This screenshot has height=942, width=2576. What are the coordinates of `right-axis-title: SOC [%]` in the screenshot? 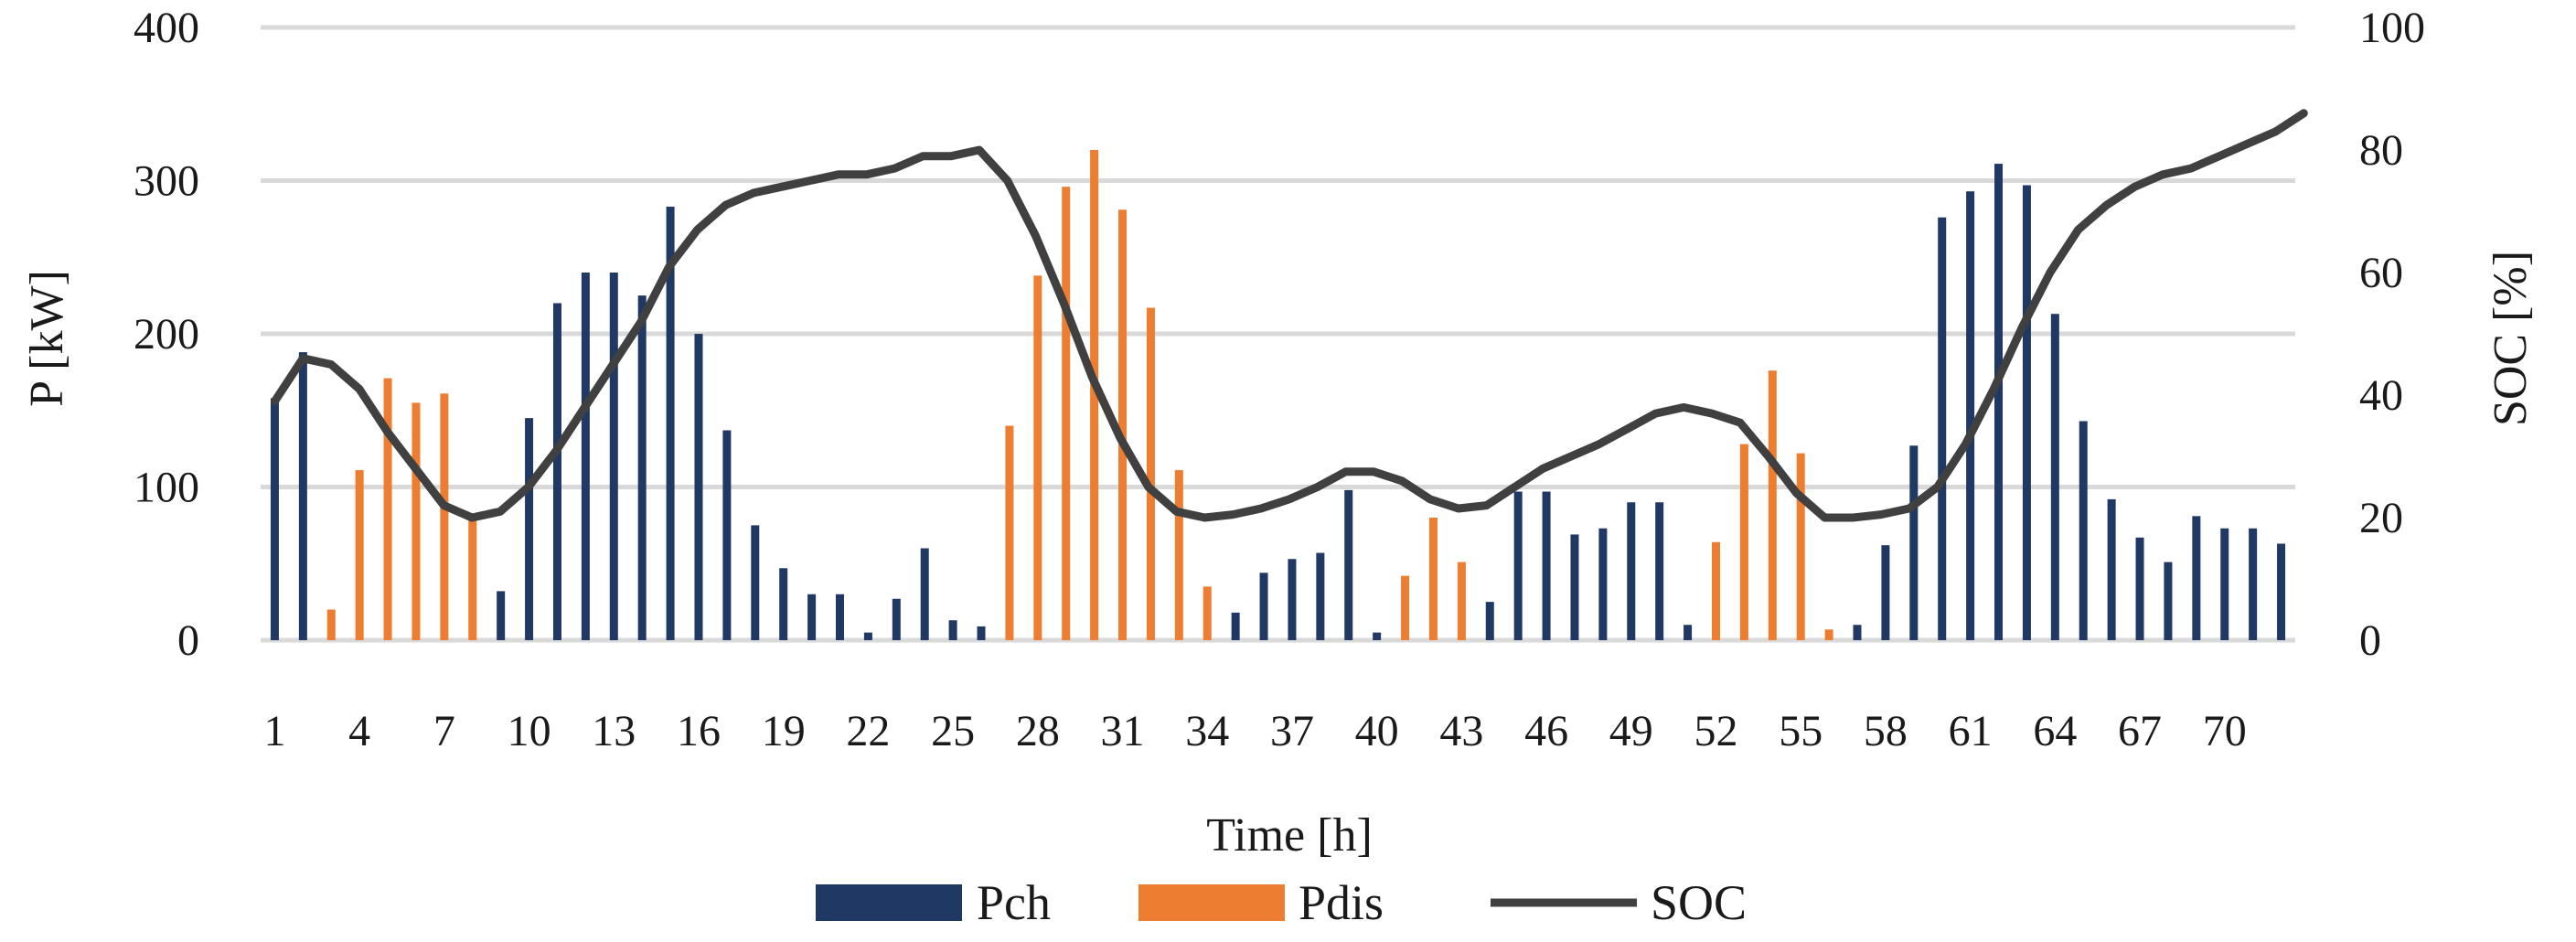 It's located at (2511, 338).